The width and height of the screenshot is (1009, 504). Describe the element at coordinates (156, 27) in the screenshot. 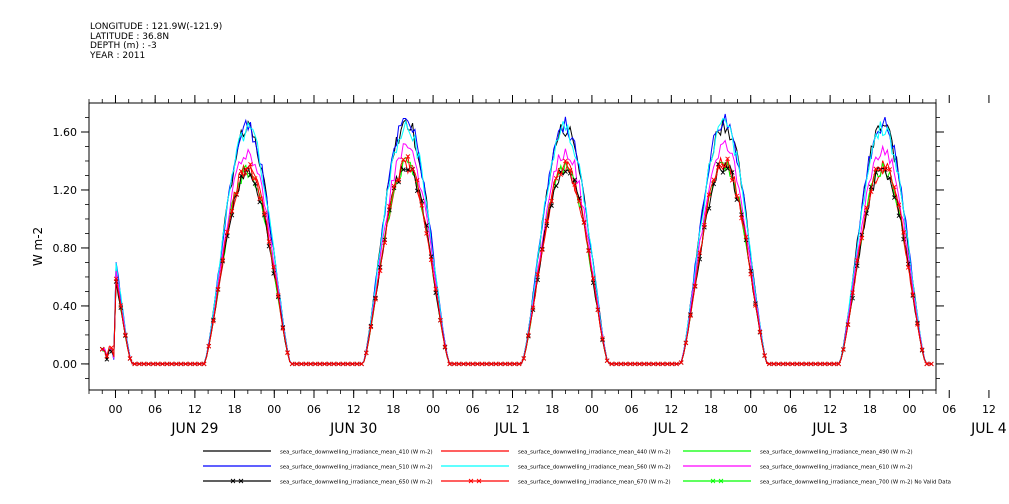

I see `header-longitude: LONGITUDE : 121.9W(-121.9)` at that location.